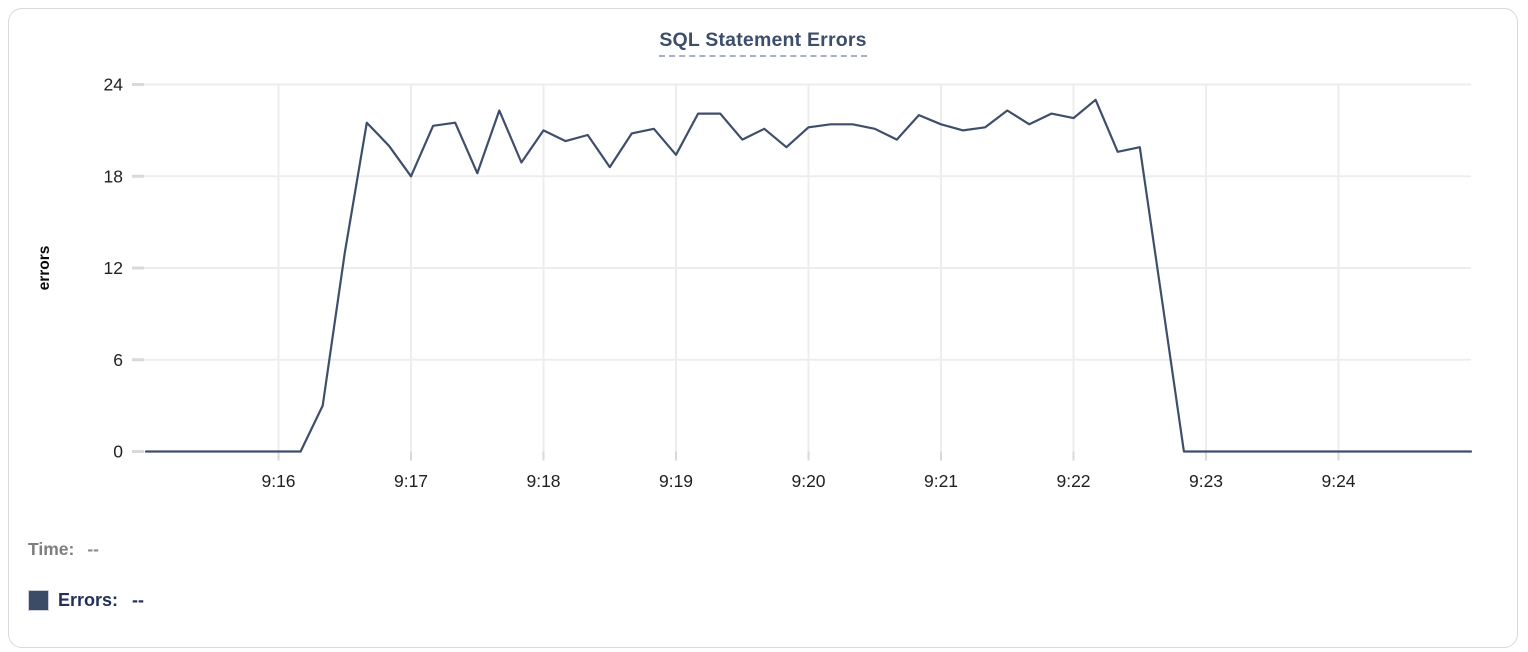 The height and width of the screenshot is (652, 1528). Describe the element at coordinates (411, 481) in the screenshot. I see `x-tick-label: 9:17` at that location.